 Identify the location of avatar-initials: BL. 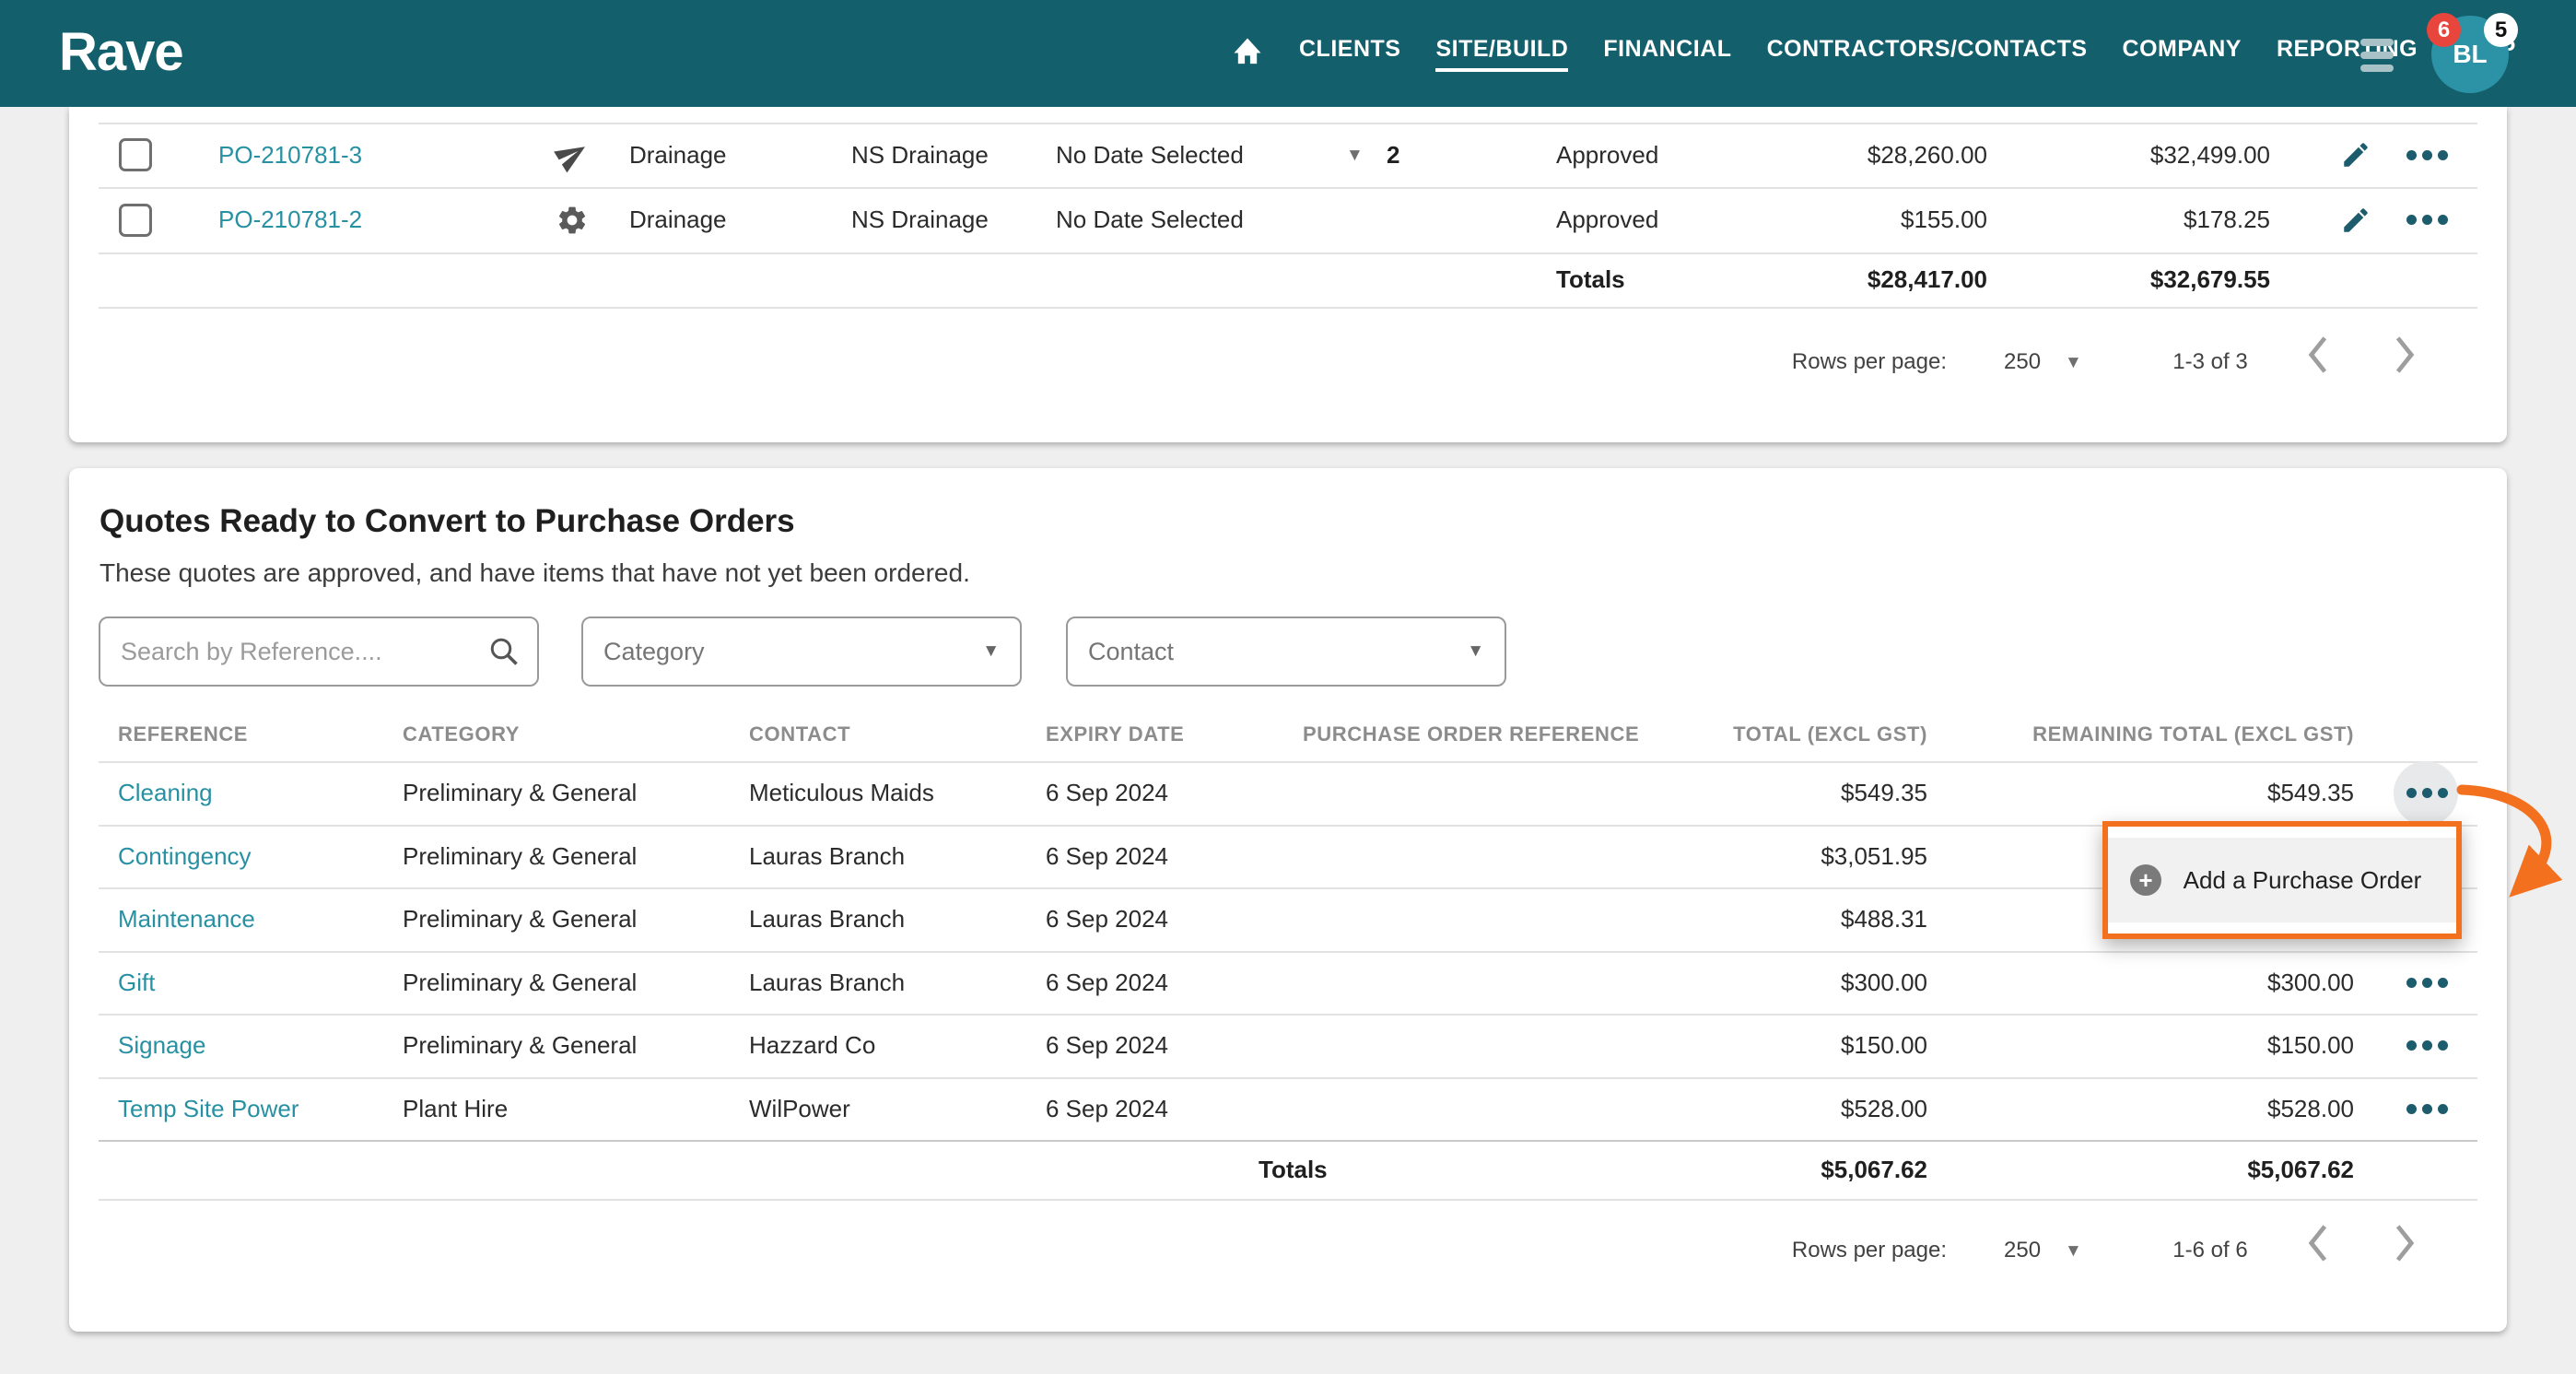
(2470, 54).